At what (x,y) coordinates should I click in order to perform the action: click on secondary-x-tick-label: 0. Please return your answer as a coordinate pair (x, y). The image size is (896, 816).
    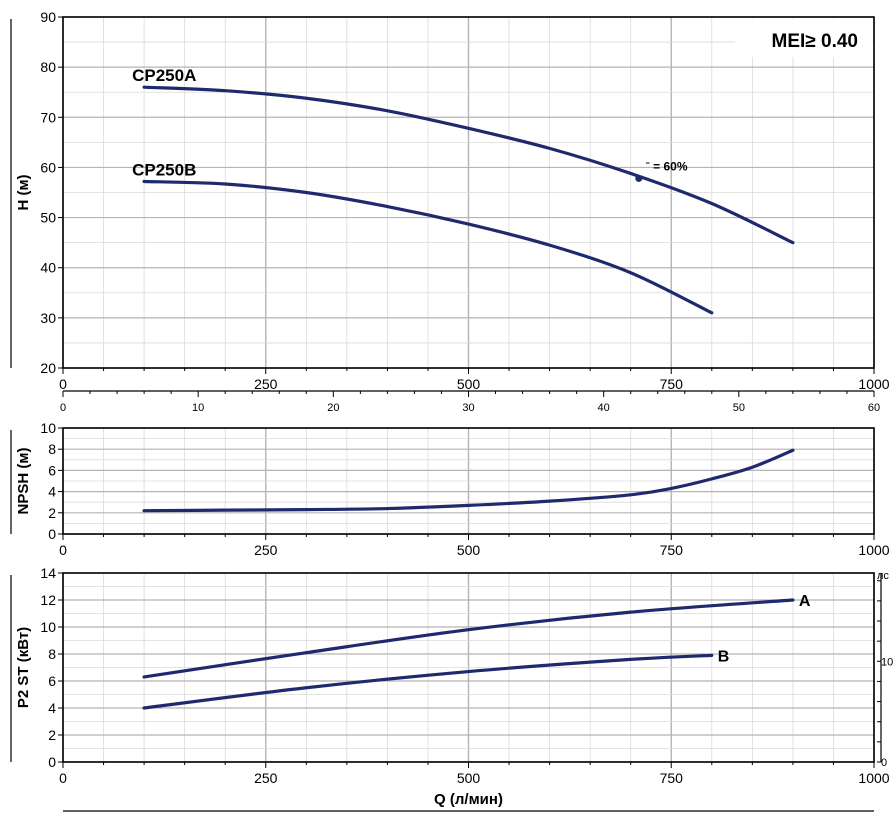
    Looking at the image, I should click on (63, 408).